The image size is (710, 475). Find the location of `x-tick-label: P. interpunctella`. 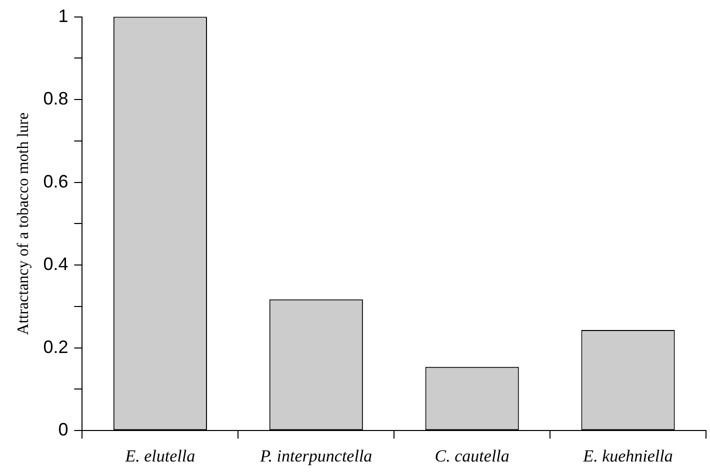

x-tick-label: P. interpunctella is located at coordinates (315, 456).